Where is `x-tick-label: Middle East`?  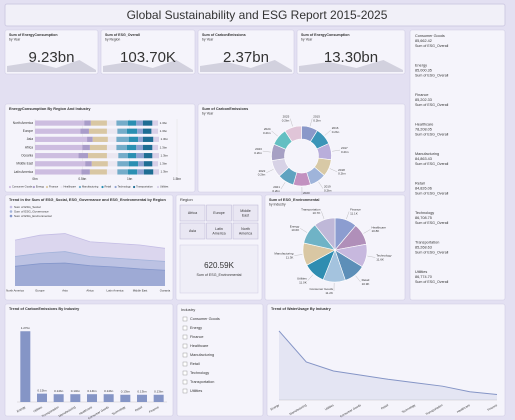 x-tick-label: Middle East is located at coordinates (140, 291).